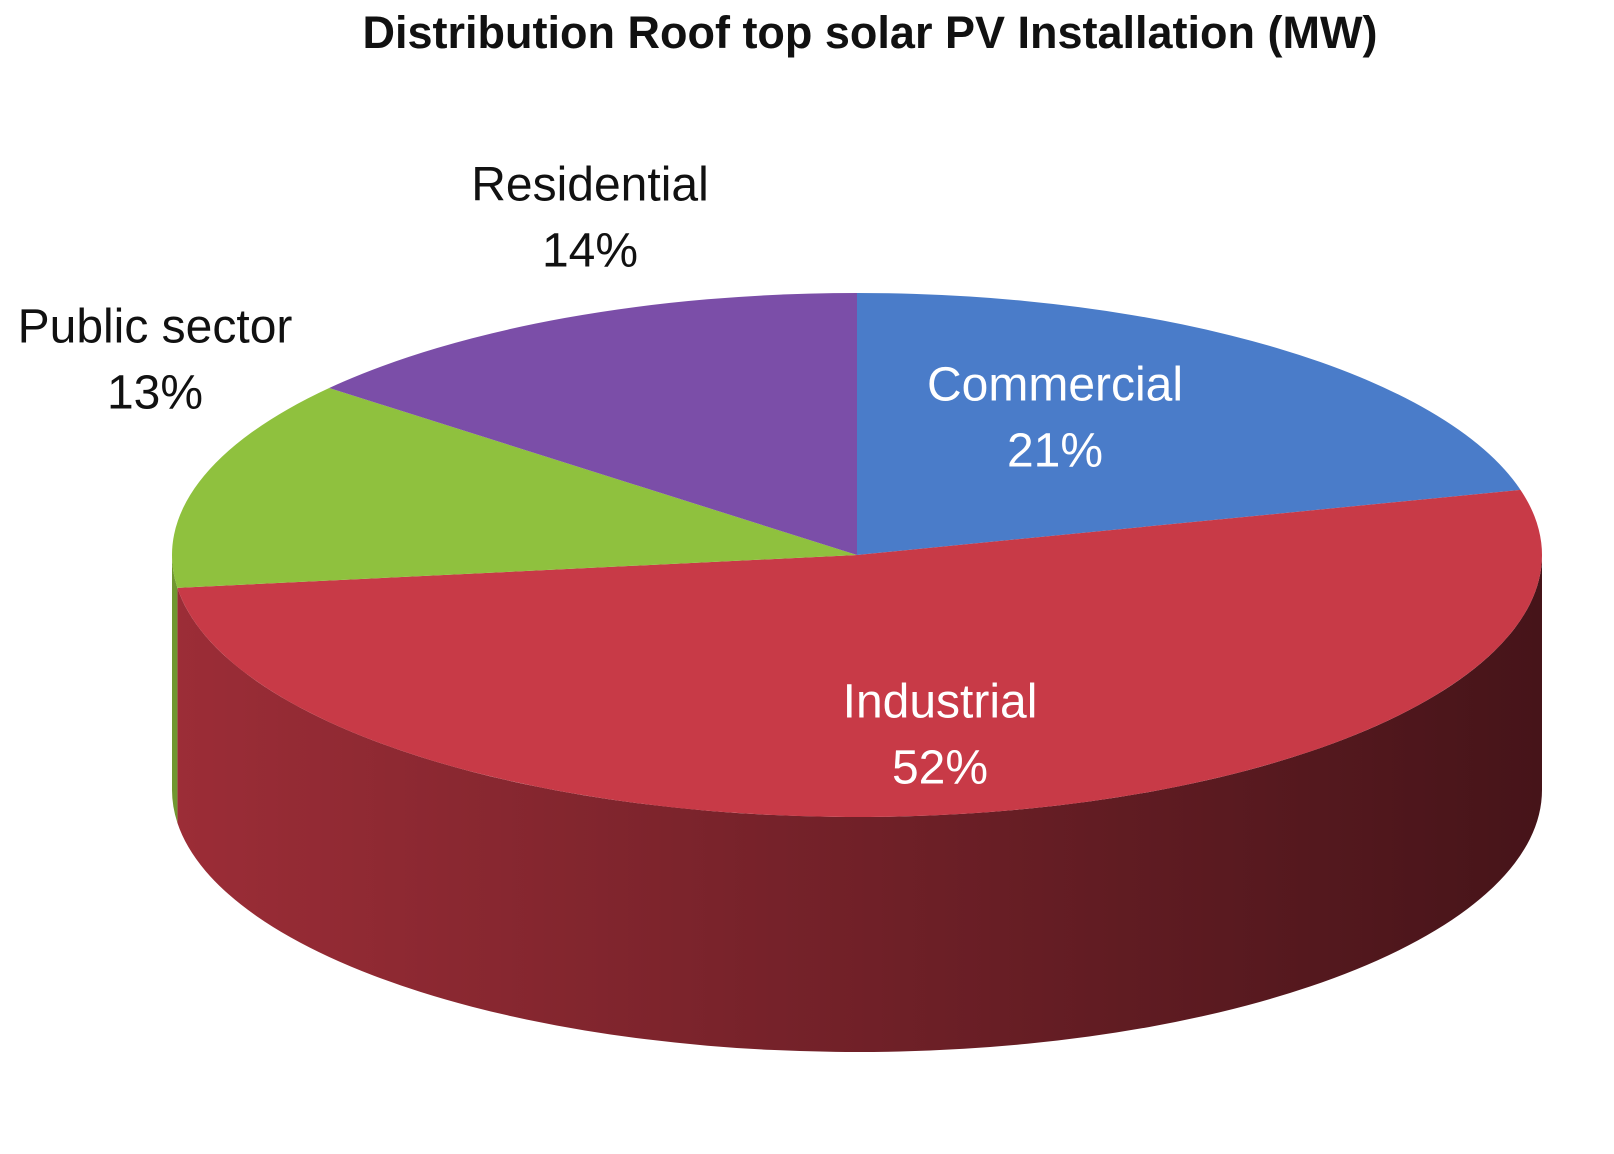 The width and height of the screenshot is (1614, 1154). What do you see at coordinates (940, 702) in the screenshot?
I see `slice-category: Industrial` at bounding box center [940, 702].